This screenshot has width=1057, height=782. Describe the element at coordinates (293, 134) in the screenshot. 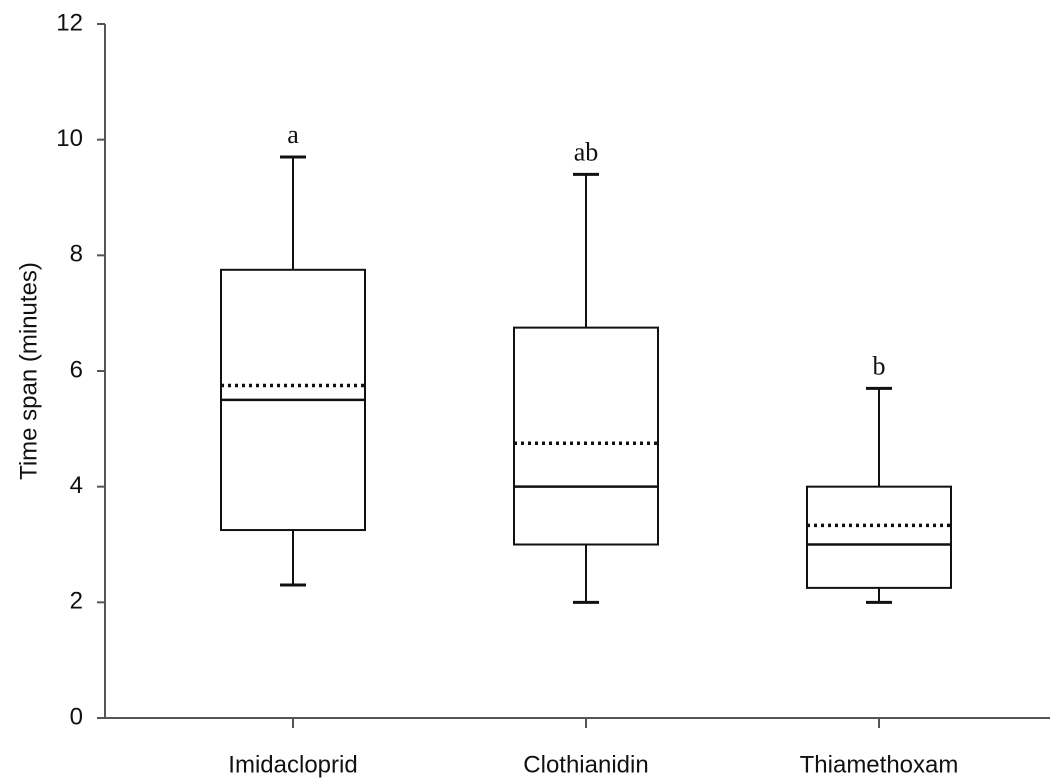

I see `annotation: a` at that location.